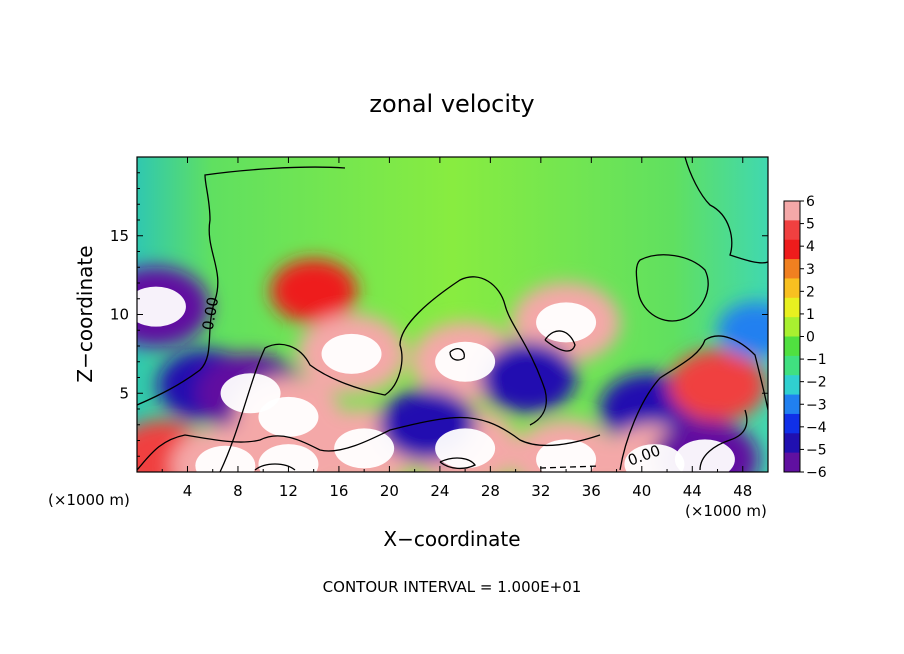  What do you see at coordinates (810, 292) in the screenshot?
I see `colorbar-tick-label: 2` at bounding box center [810, 292].